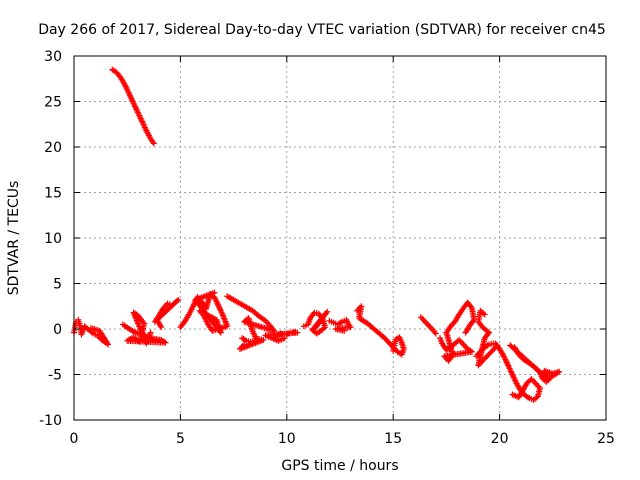 This screenshot has height=480, width=640. What do you see at coordinates (53, 194) in the screenshot?
I see `y-tick-label: 15` at bounding box center [53, 194].